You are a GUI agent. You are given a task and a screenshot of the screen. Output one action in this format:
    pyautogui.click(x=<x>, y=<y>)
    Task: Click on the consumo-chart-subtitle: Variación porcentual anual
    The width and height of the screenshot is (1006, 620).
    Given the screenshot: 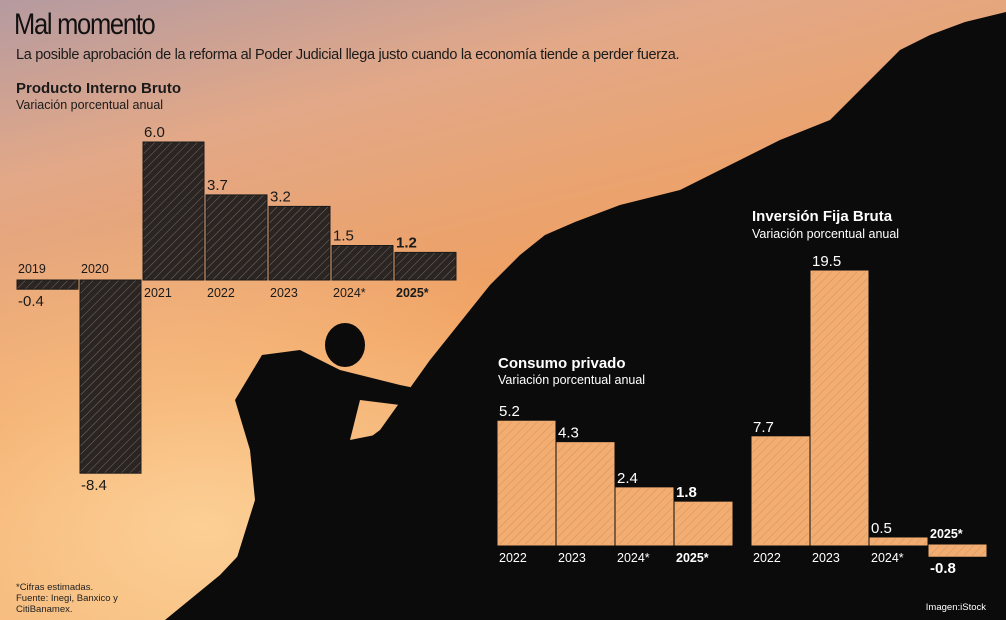 What is the action you would take?
    pyautogui.click(x=572, y=380)
    